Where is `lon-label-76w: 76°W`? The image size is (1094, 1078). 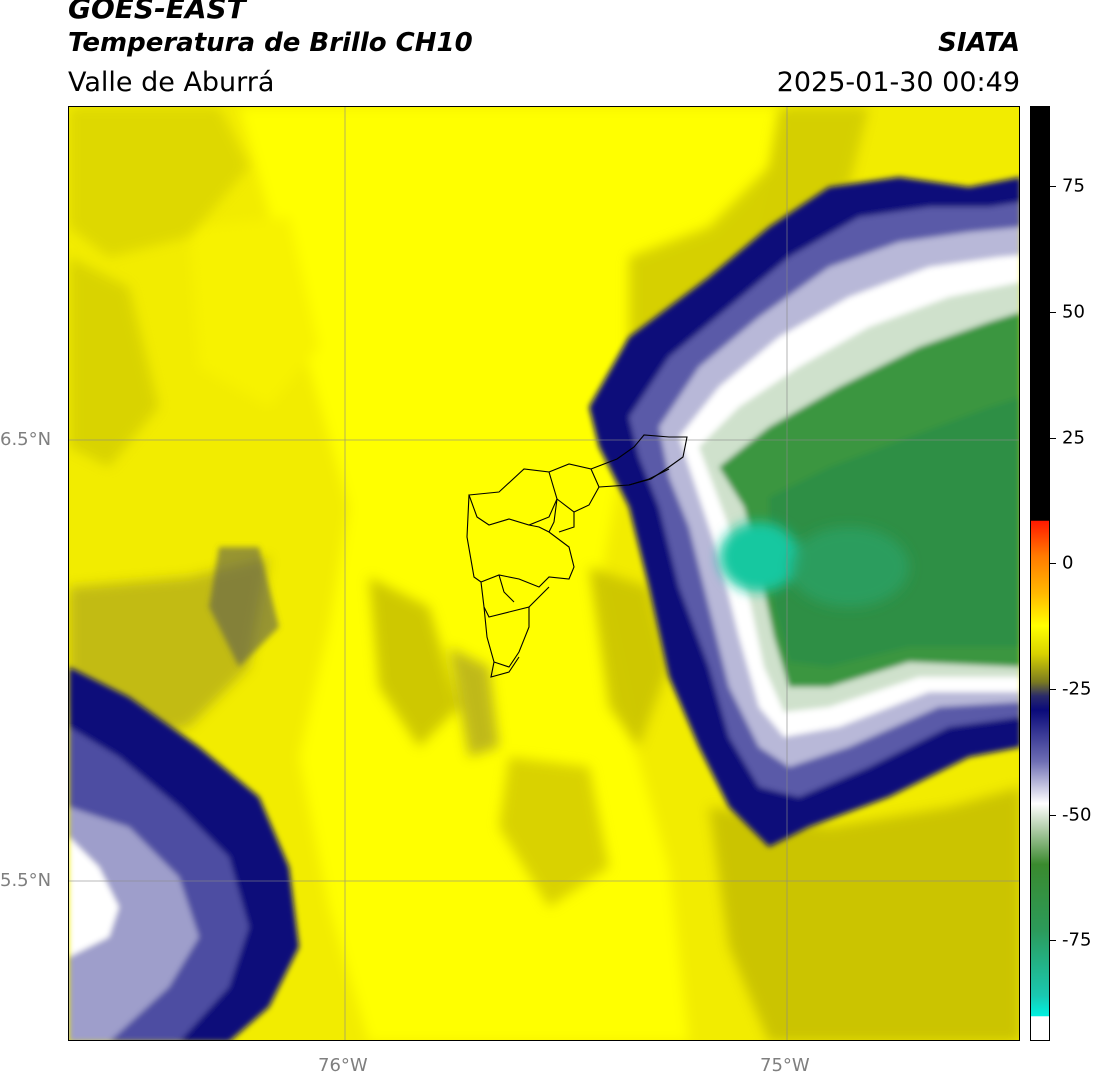 lon-label-76w: 76°W is located at coordinates (343, 1065).